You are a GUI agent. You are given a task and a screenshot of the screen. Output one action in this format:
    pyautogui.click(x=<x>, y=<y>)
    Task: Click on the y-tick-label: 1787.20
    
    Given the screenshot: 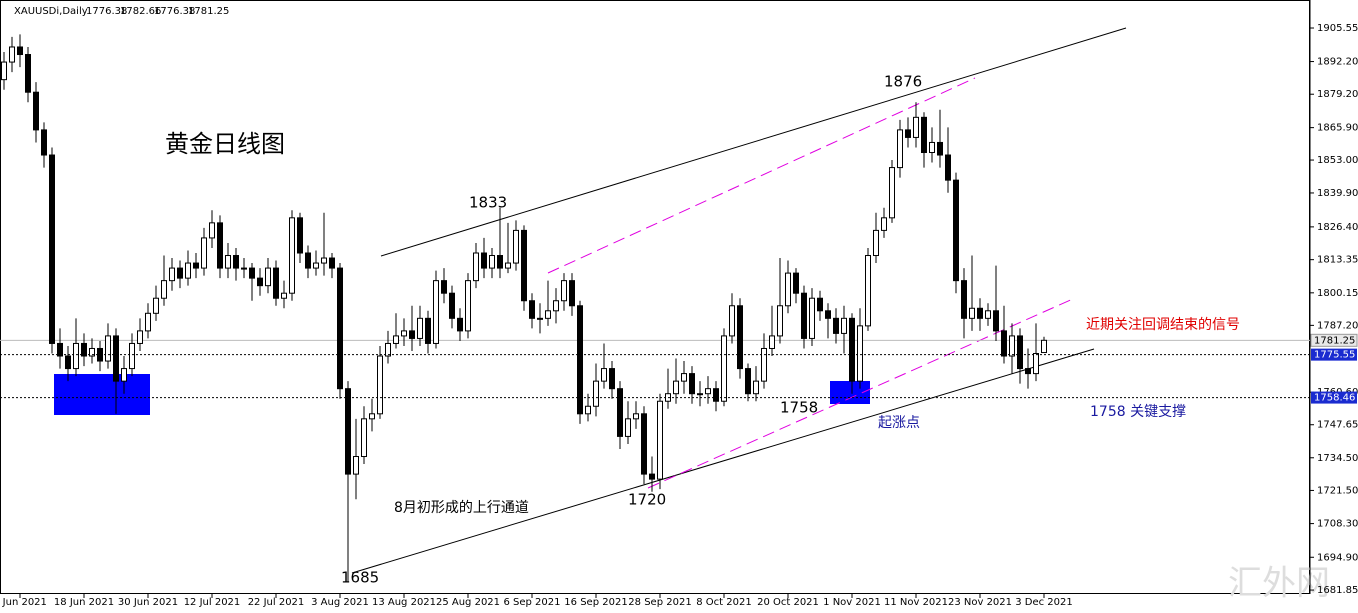 What is the action you would take?
    pyautogui.click(x=1337, y=325)
    